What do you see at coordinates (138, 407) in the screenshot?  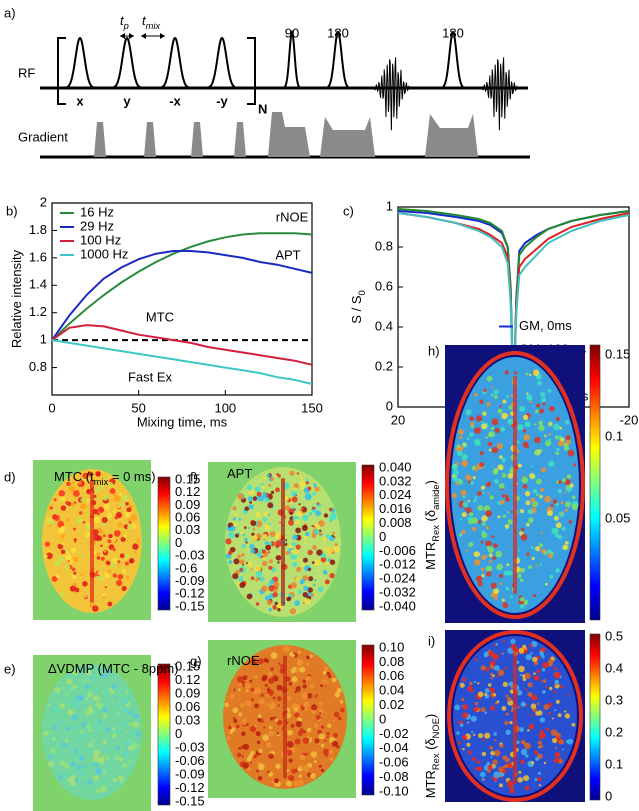 I see `x-tick-label: 50` at bounding box center [138, 407].